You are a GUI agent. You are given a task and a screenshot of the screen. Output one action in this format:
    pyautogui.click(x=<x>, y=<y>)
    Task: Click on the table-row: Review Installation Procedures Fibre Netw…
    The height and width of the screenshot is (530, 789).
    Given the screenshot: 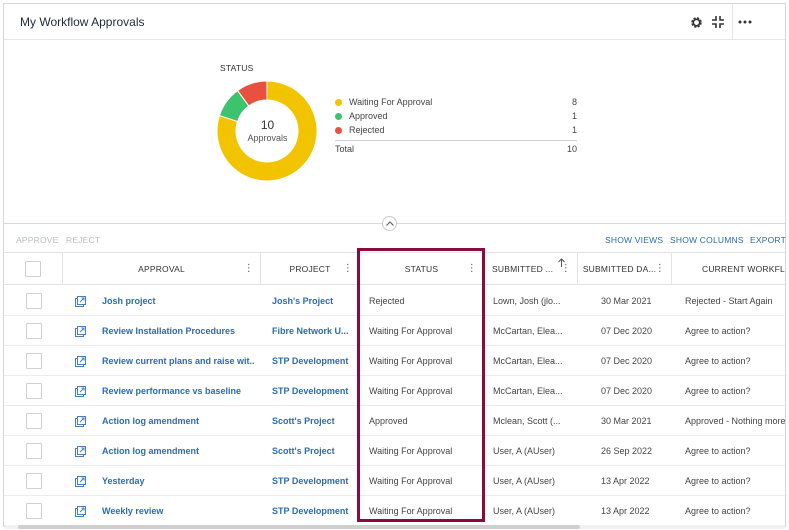 What is the action you would take?
    pyautogui.click(x=394, y=331)
    